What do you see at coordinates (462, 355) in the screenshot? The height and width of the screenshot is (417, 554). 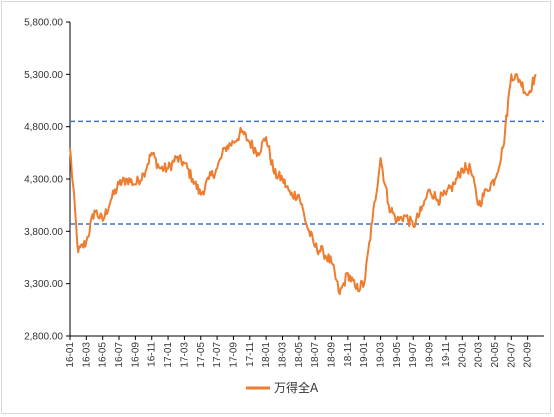 I see `x-tick-label: 20-01` at bounding box center [462, 355].